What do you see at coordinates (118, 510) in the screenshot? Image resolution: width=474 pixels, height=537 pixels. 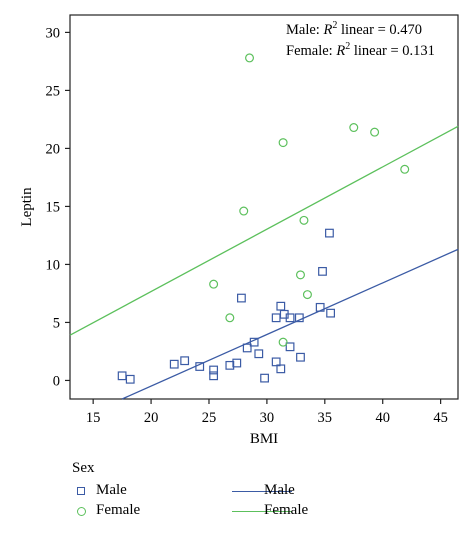 I see `legend-female-marker-label: Female` at bounding box center [118, 510].